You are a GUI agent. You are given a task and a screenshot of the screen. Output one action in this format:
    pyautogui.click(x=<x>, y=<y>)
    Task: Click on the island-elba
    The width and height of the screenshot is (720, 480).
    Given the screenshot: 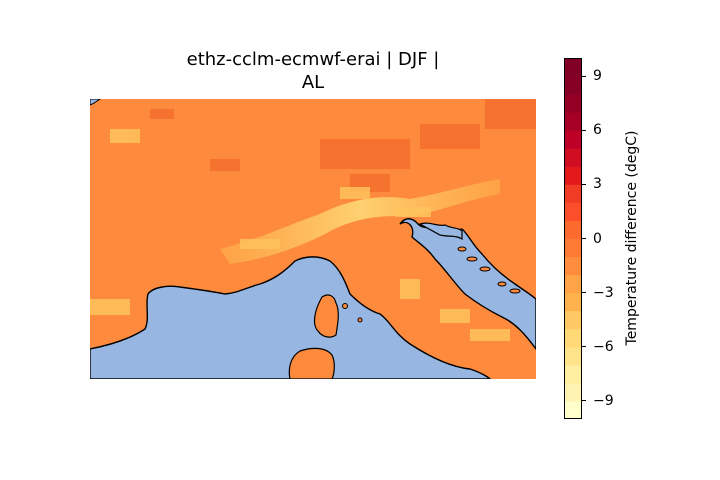 What is the action you would take?
    pyautogui.click(x=345, y=306)
    